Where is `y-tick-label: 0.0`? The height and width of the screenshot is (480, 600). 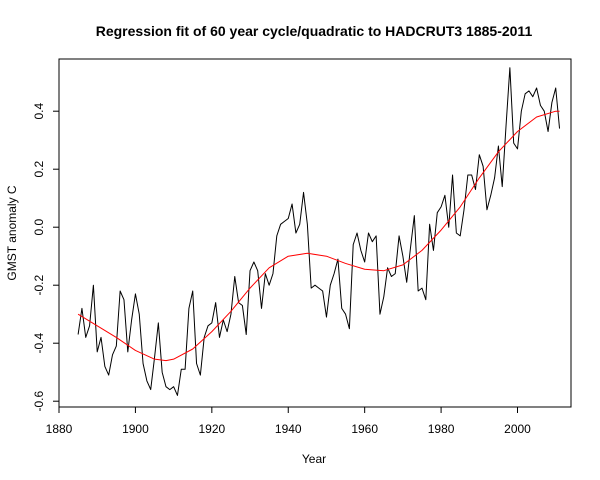
y-tick-label: 0.0 is located at coordinates (39, 227).